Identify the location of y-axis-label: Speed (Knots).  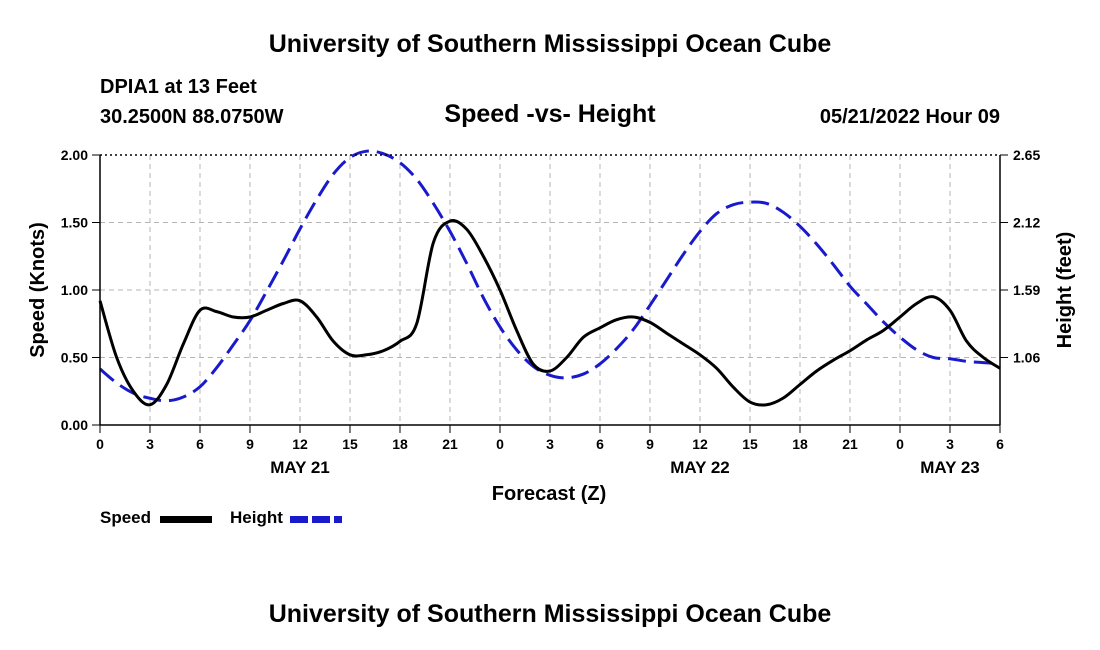
(38, 290).